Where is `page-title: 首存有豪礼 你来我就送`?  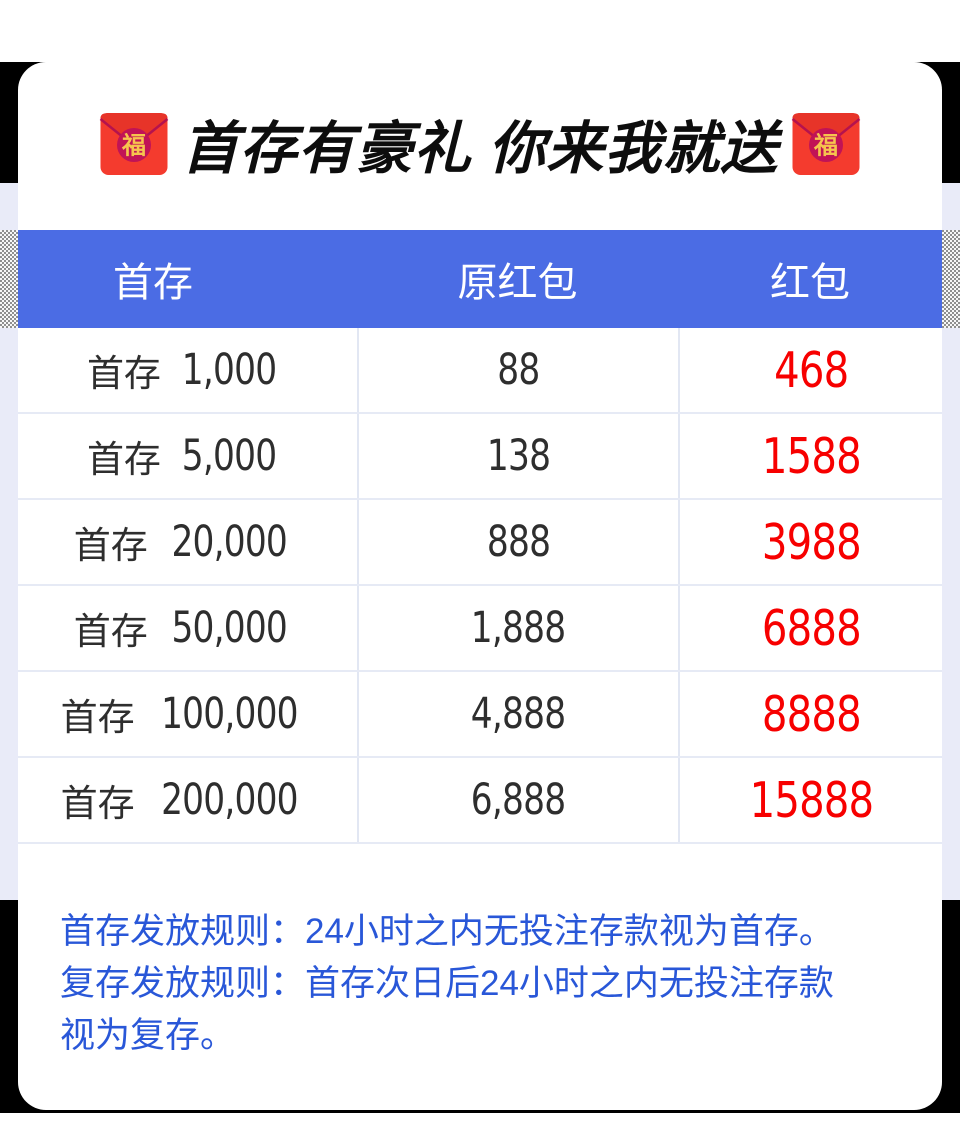
page-title: 首存有豪礼 你来我就送 is located at coordinates (480, 149).